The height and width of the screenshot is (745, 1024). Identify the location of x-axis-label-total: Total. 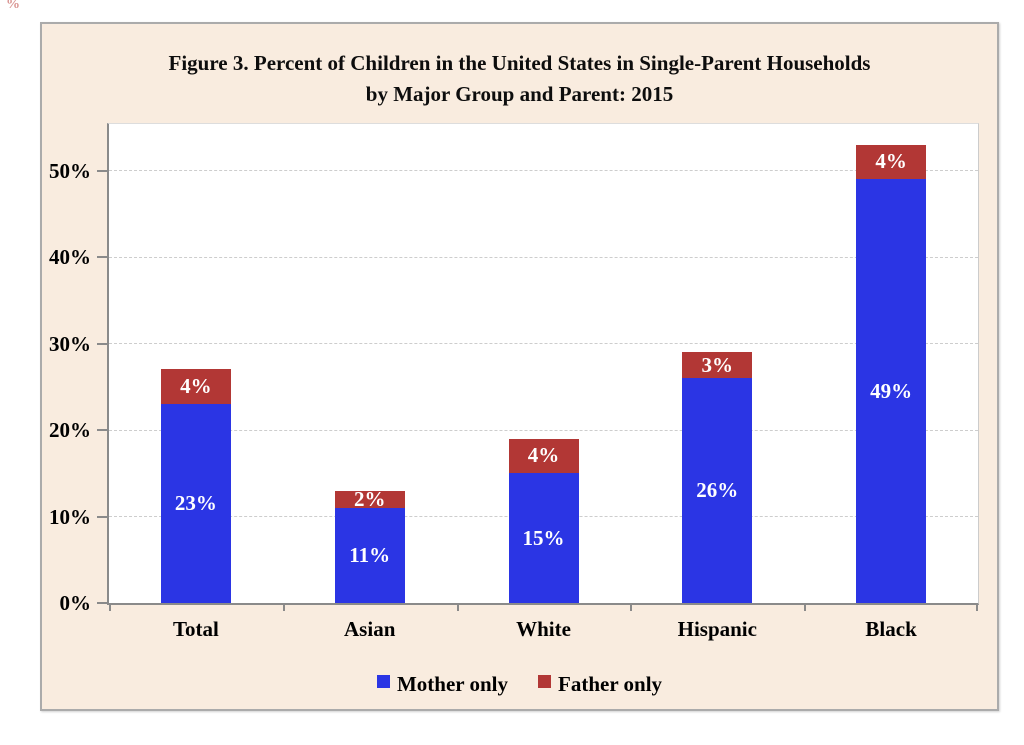
(195, 629).